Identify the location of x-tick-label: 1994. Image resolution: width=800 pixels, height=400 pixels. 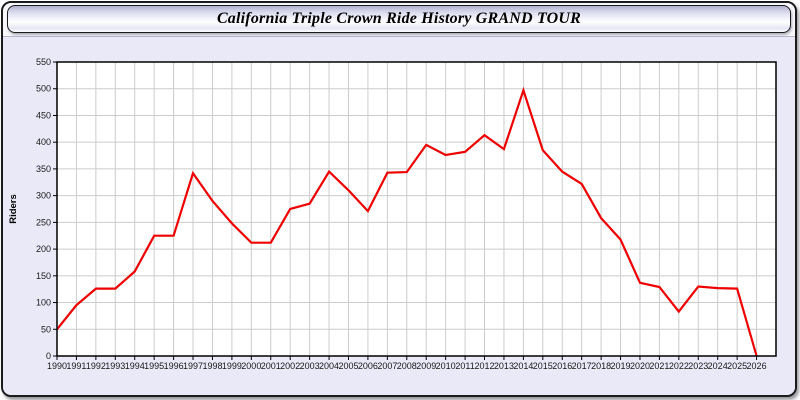
(135, 366).